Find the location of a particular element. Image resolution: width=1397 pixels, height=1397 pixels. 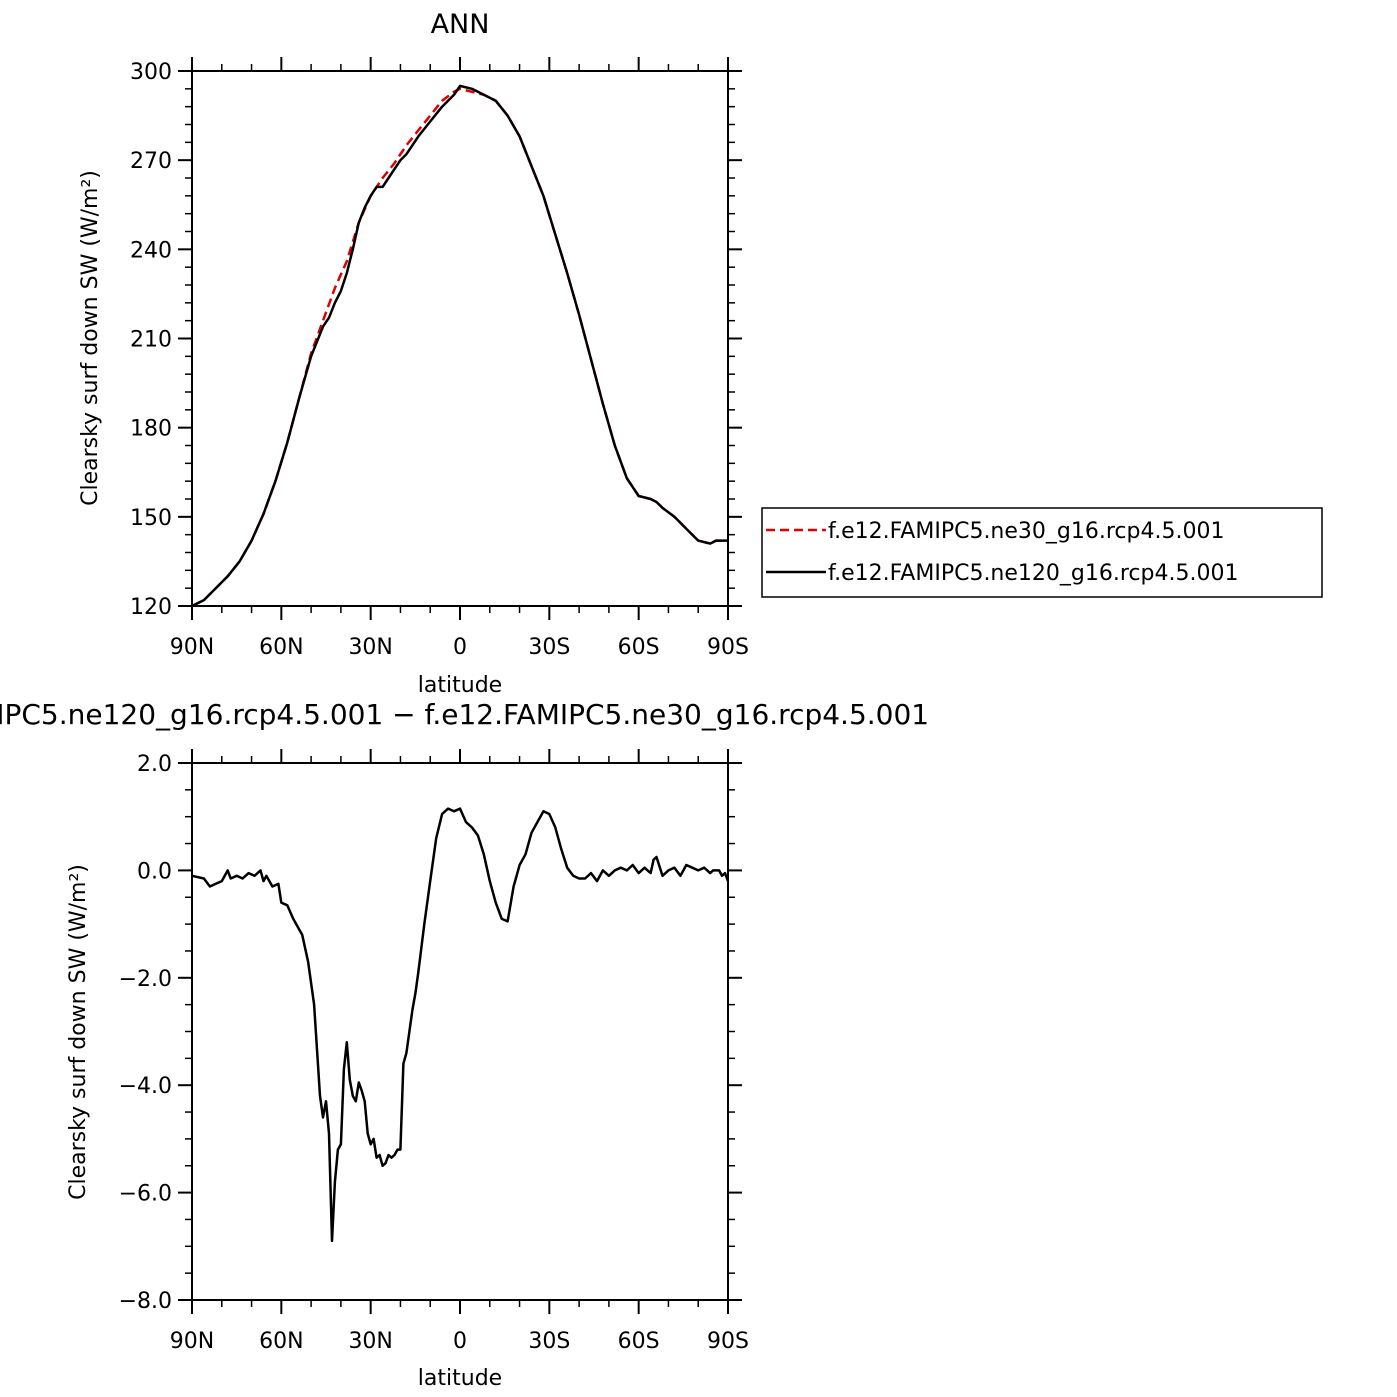

chart-title: ANN is located at coordinates (460, 24).